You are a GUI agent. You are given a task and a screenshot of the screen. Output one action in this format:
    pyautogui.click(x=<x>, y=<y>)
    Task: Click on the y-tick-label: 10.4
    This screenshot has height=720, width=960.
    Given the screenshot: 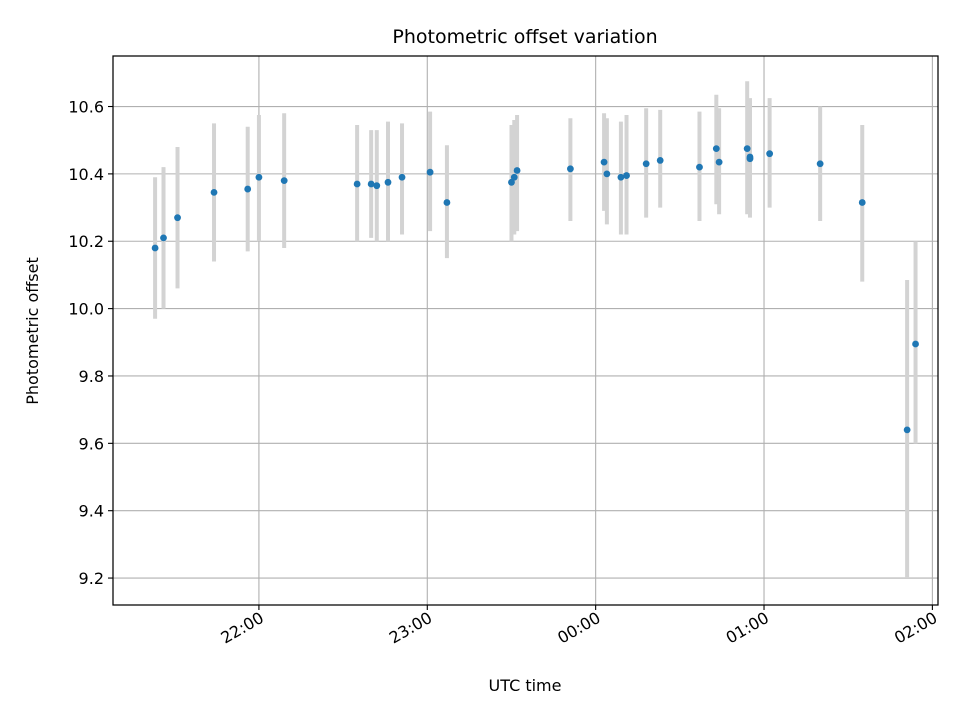 What is the action you would take?
    pyautogui.click(x=86, y=174)
    